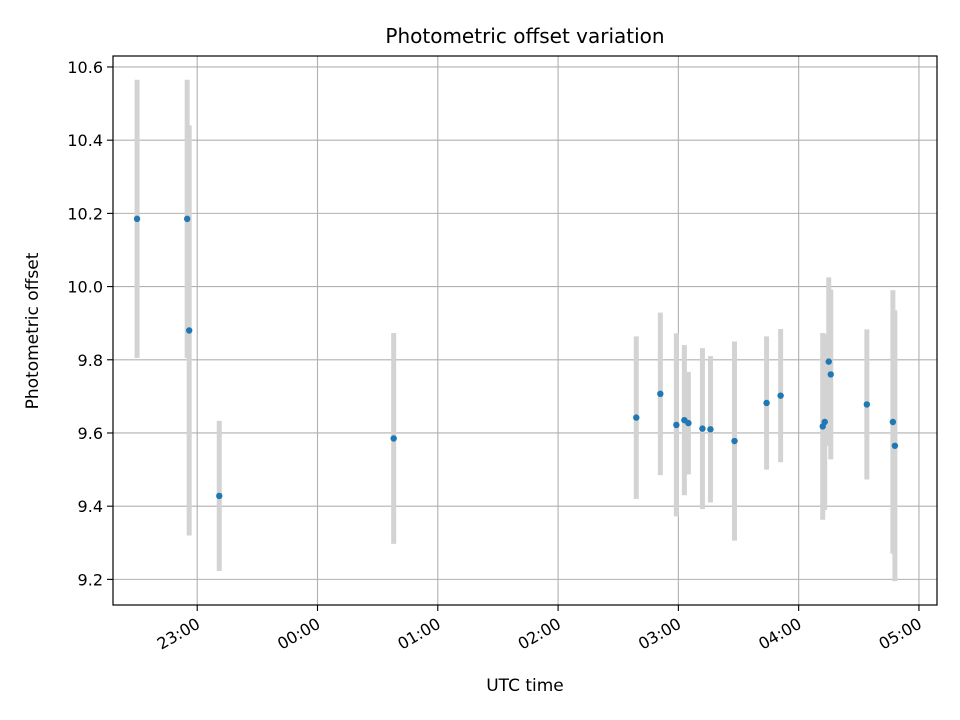 The image size is (960, 720). What do you see at coordinates (85, 213) in the screenshot?
I see `y-tick-label: 10.2` at bounding box center [85, 213].